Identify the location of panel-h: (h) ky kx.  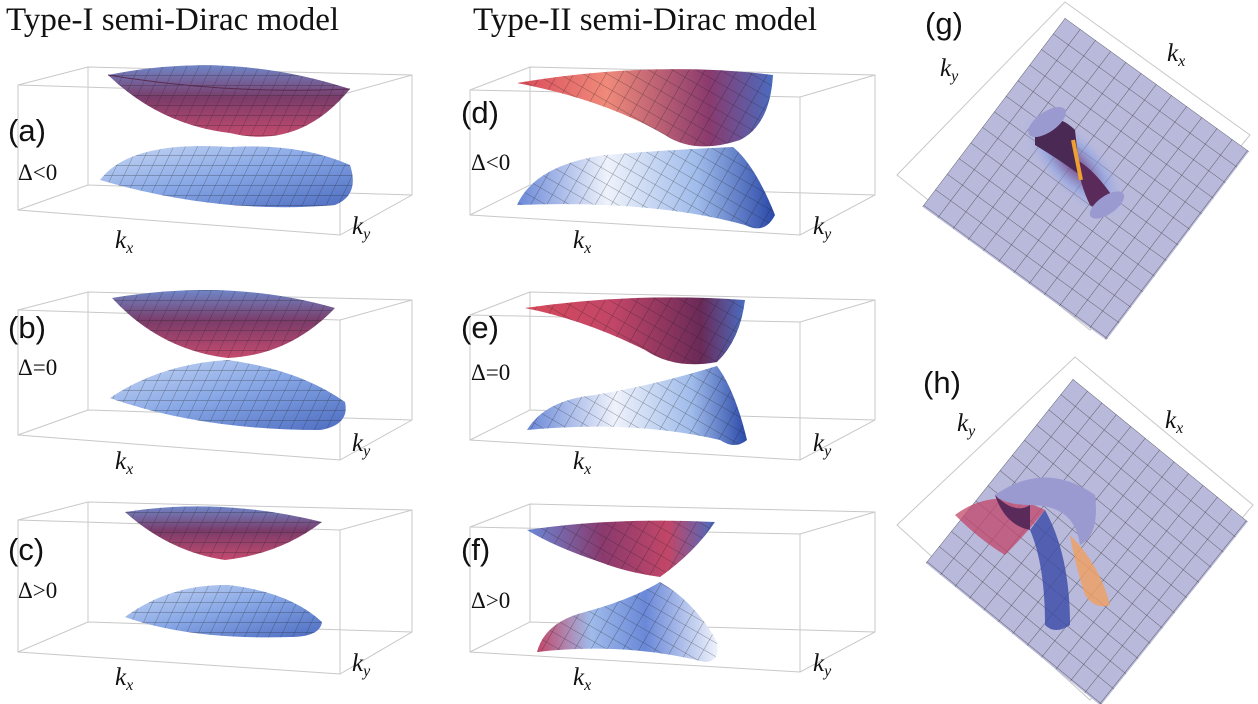
(1075, 529).